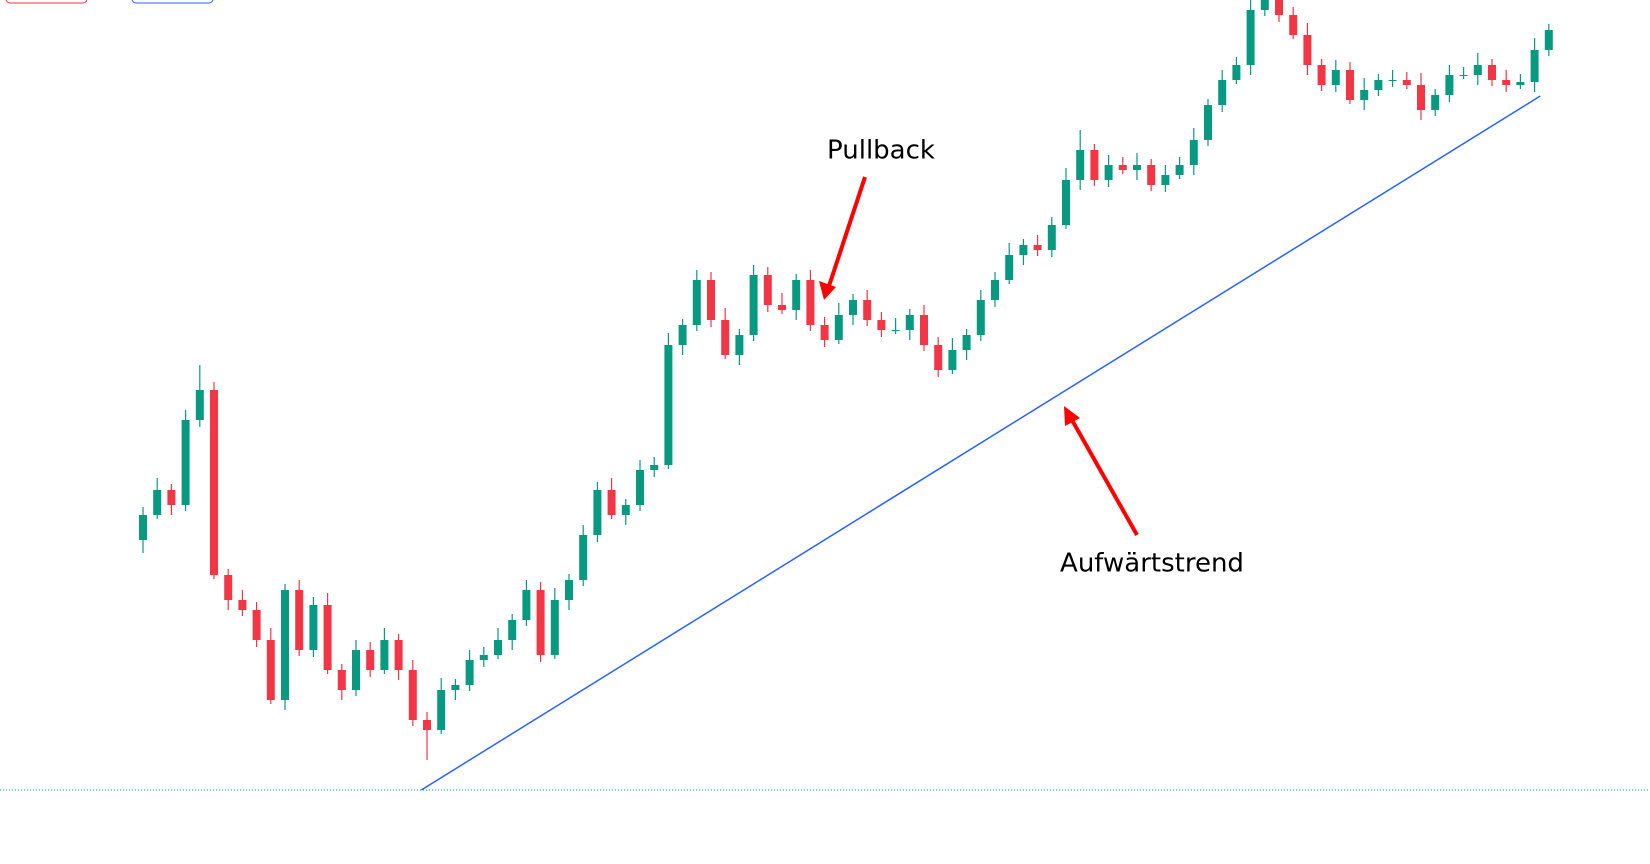  I want to click on annotation-text: Pullback, so click(881, 151).